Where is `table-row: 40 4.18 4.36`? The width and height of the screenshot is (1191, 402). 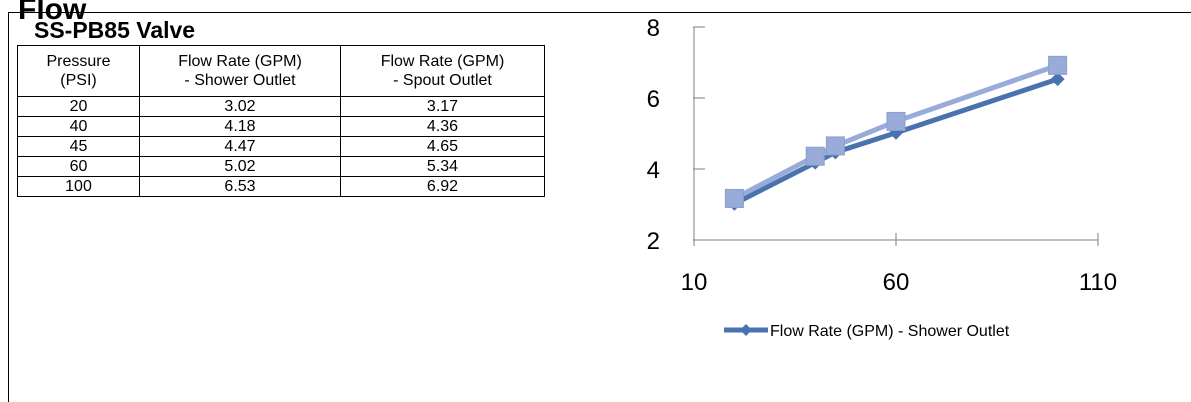
table-row: 40 4.18 4.36 is located at coordinates (281, 126).